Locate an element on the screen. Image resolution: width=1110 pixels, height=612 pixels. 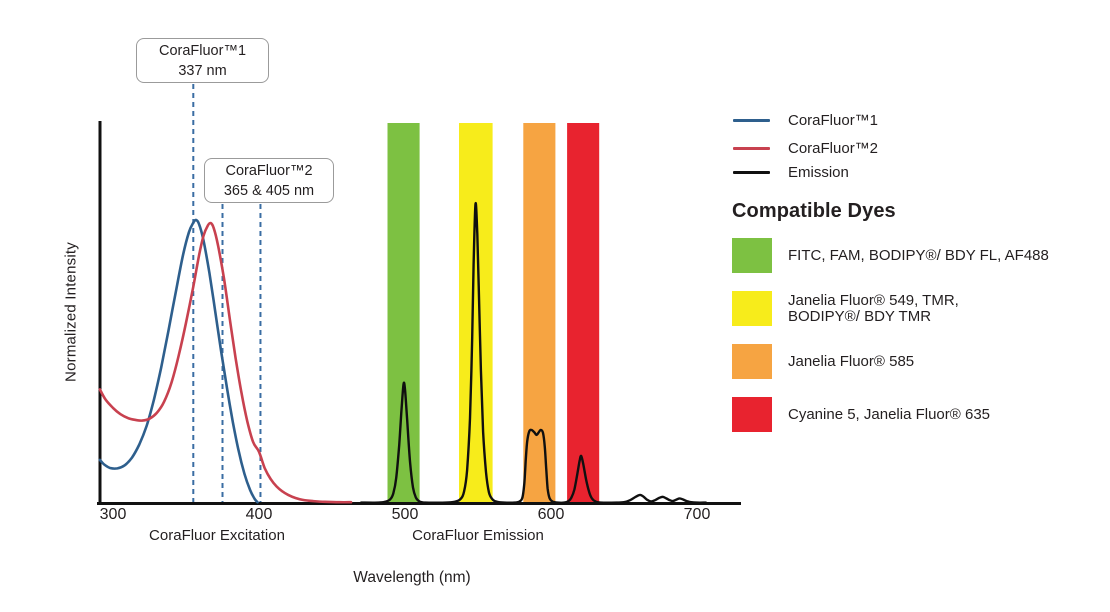
curve-corafluor2-excitation is located at coordinates (225, 362).